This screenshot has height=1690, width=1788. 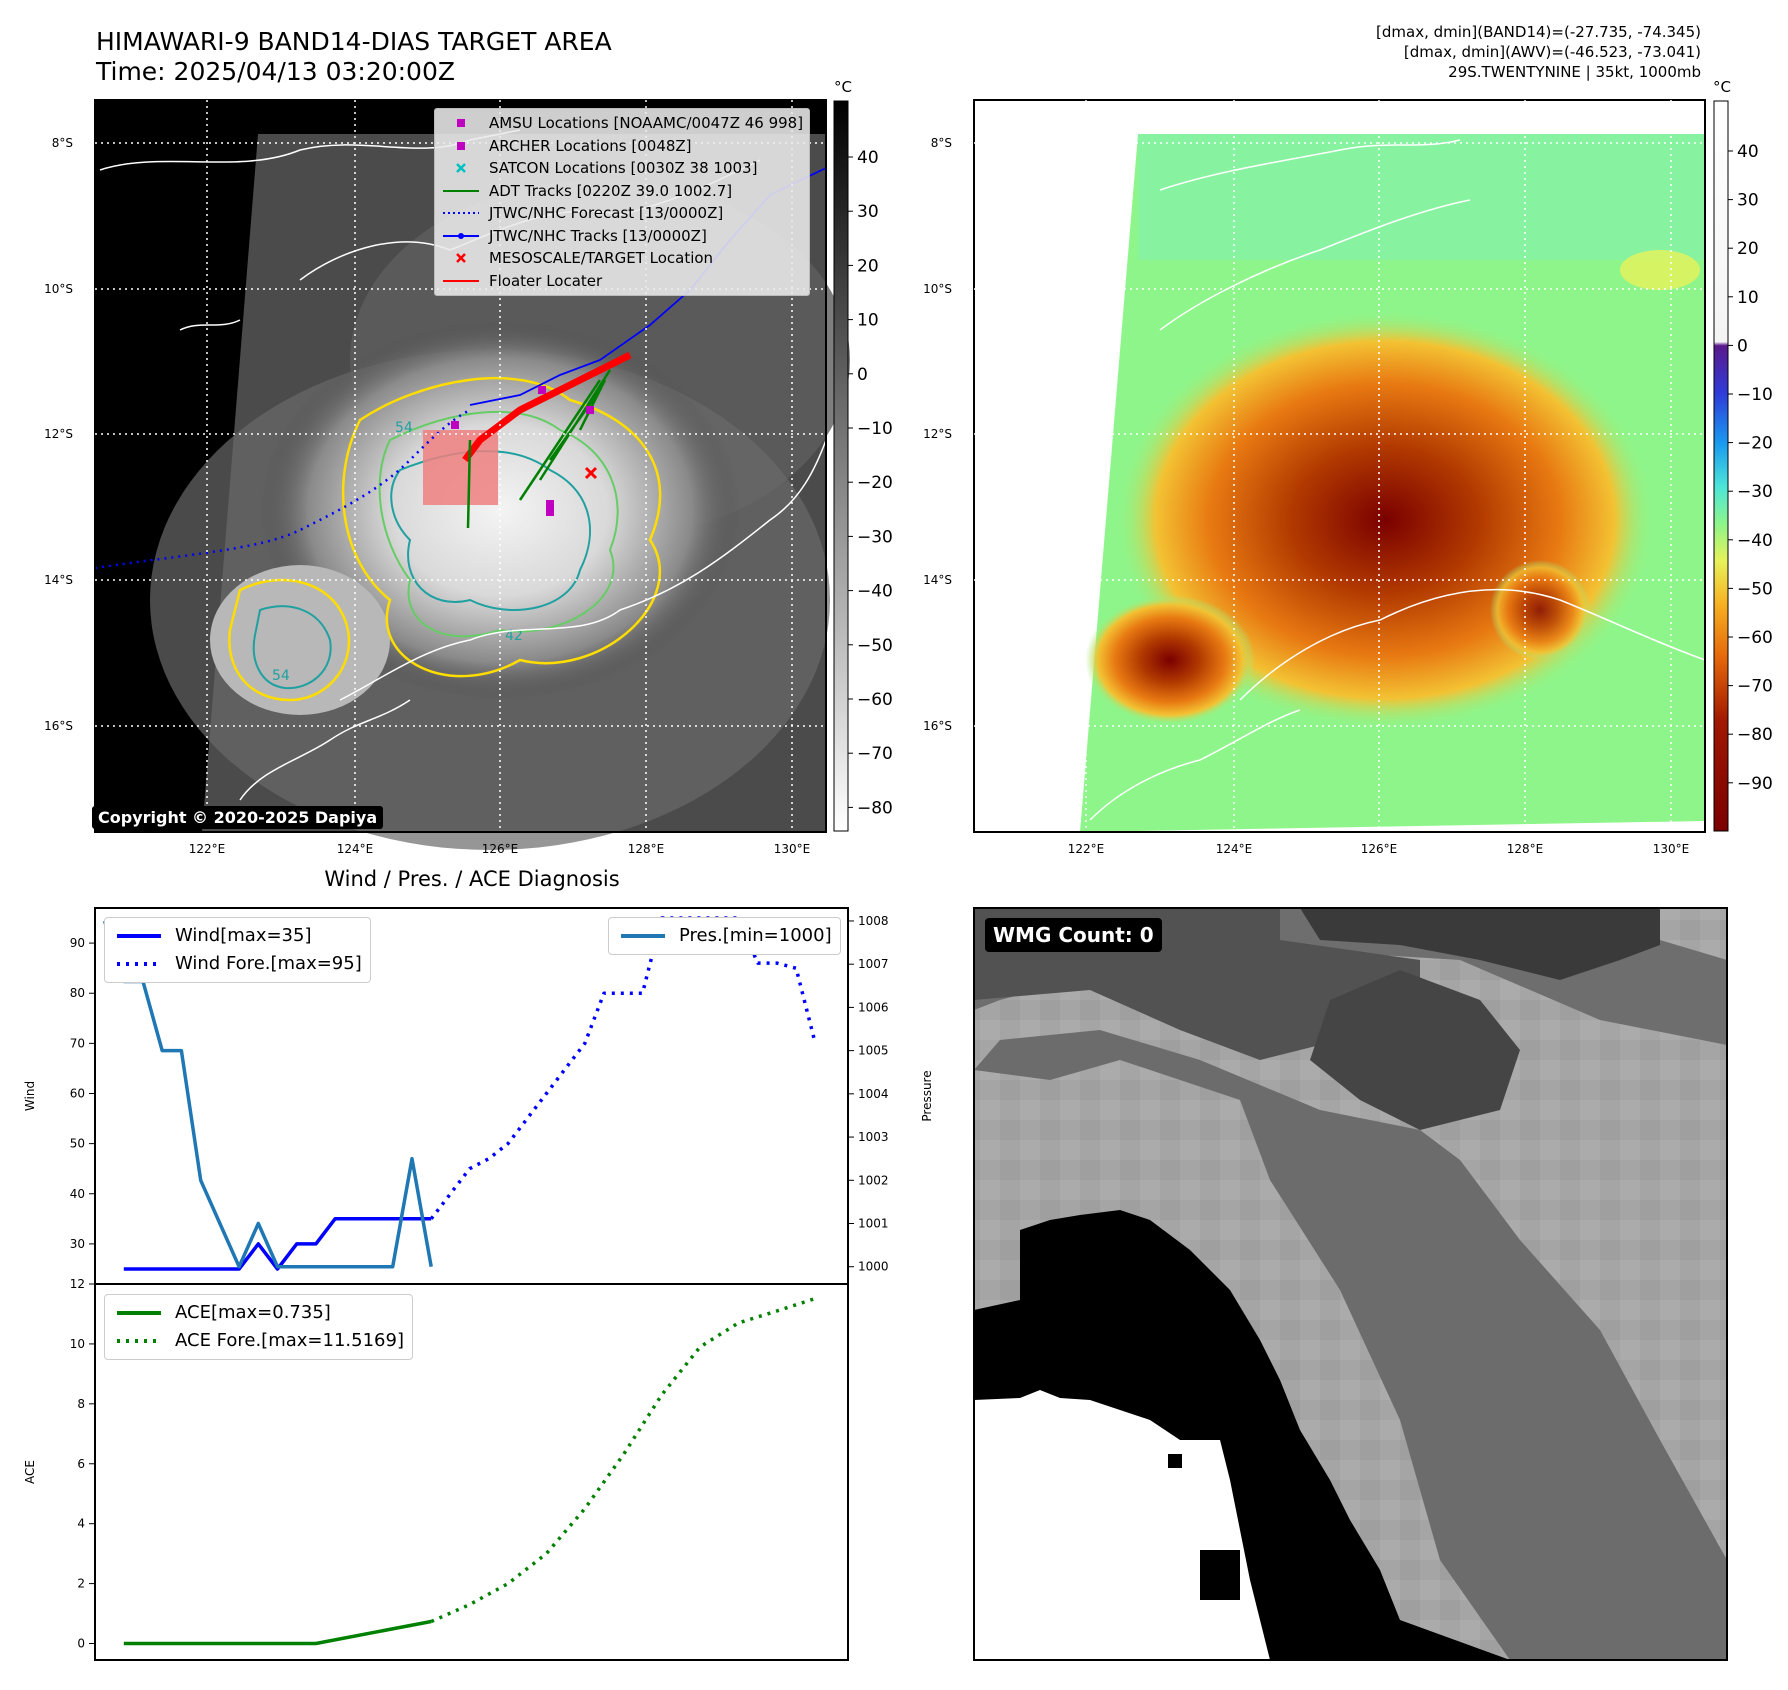 What do you see at coordinates (1722, 87) in the screenshot?
I see `colorbar-color-unit: °C` at bounding box center [1722, 87].